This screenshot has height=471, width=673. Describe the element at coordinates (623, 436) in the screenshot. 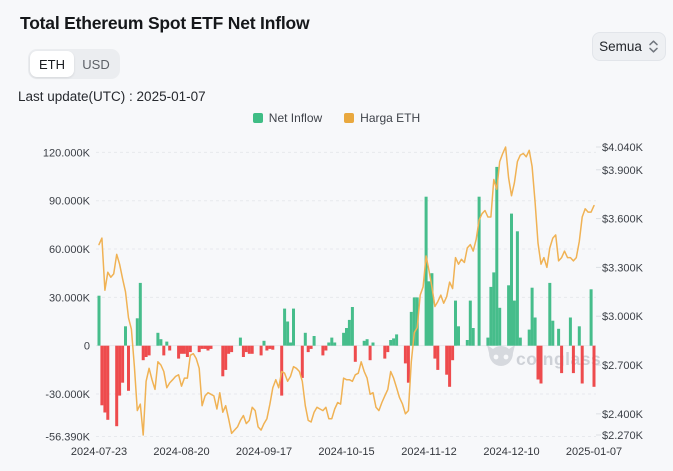

I see `svg-text: $2.270K` at that location.